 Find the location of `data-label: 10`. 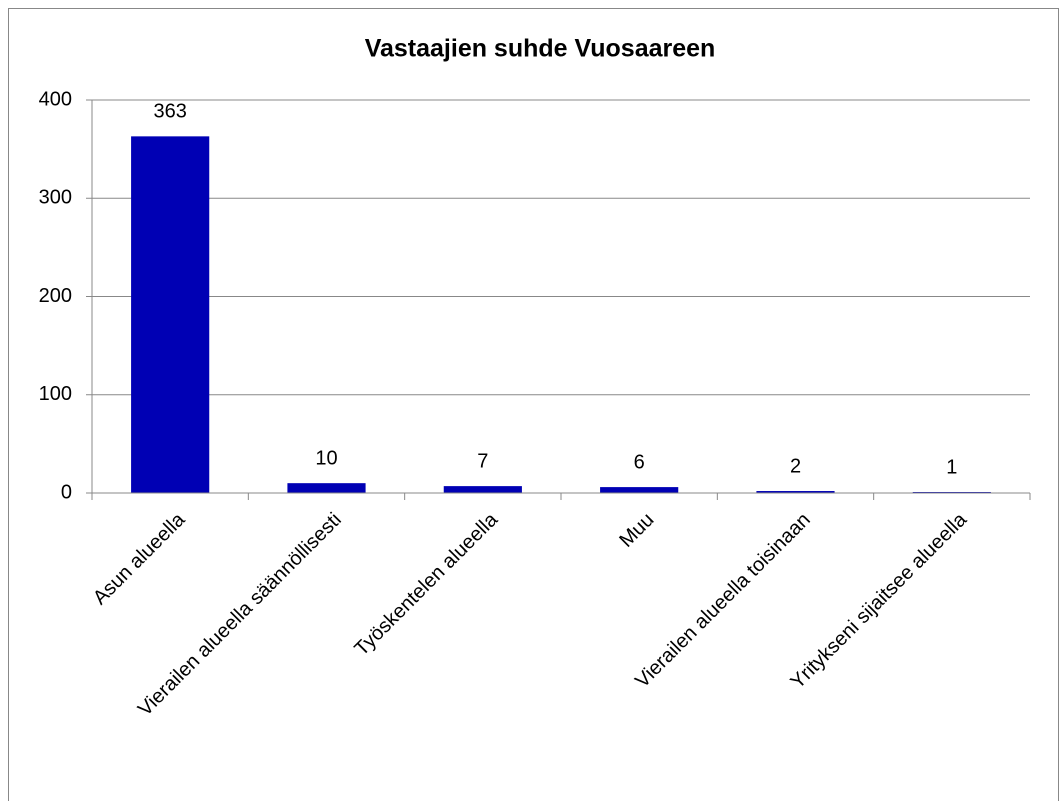

data-label: 10 is located at coordinates (326, 458).